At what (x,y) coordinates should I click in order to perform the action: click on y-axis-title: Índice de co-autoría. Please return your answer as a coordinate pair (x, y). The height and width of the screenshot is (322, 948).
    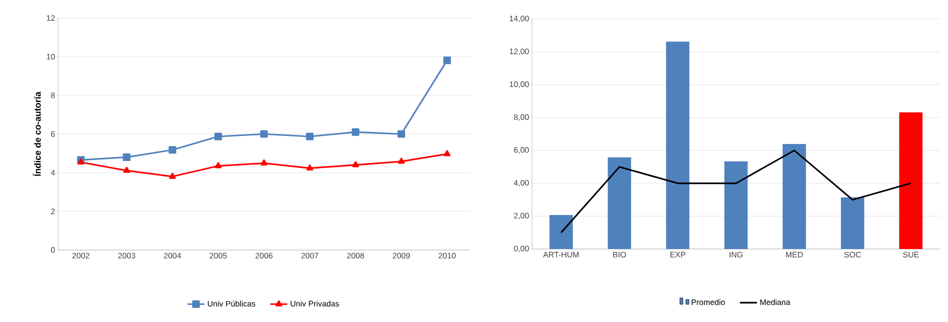
    Looking at the image, I should click on (36, 134).